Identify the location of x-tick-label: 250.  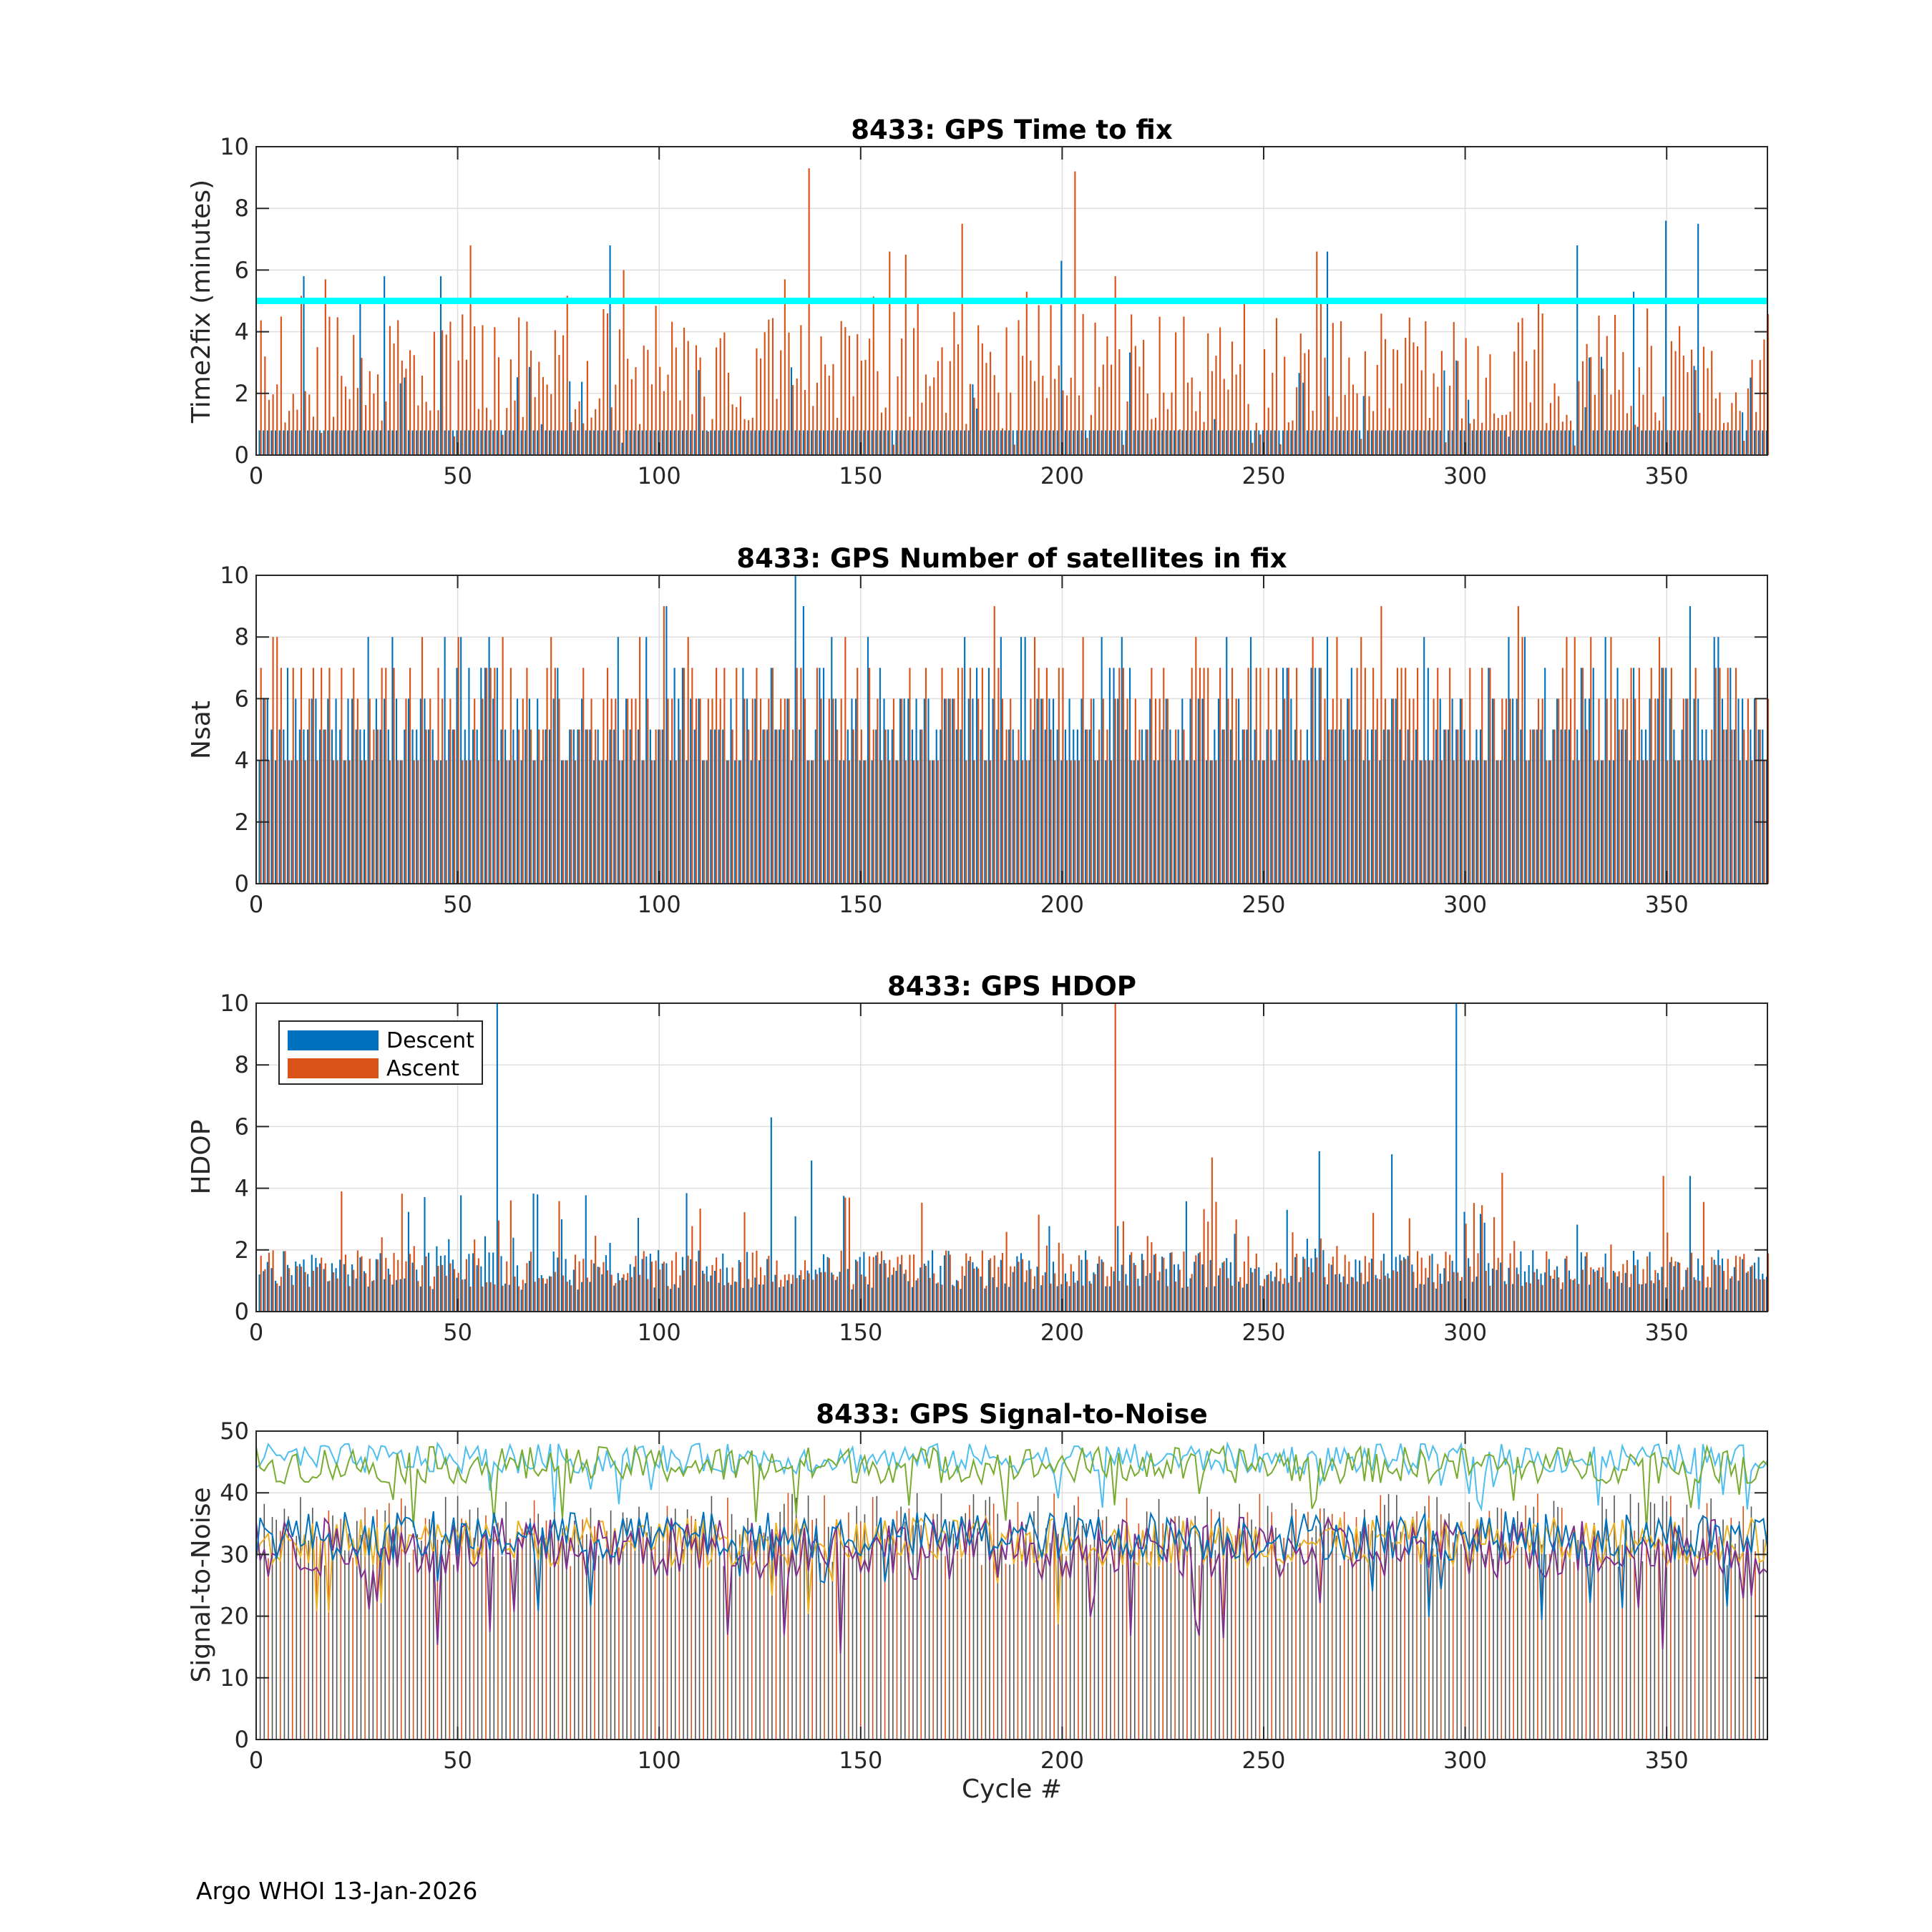
(1263, 475).